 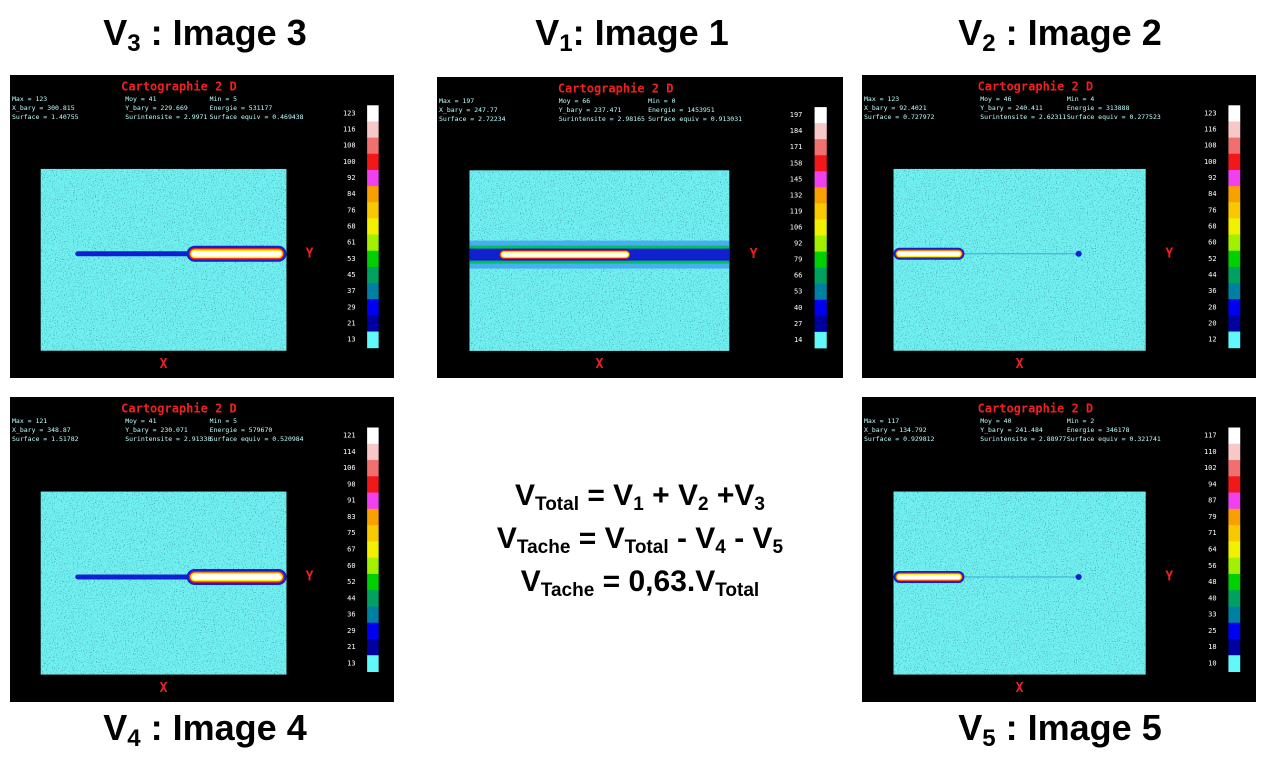 What do you see at coordinates (574, 101) in the screenshot?
I see `stat-text: Moy = 66` at bounding box center [574, 101].